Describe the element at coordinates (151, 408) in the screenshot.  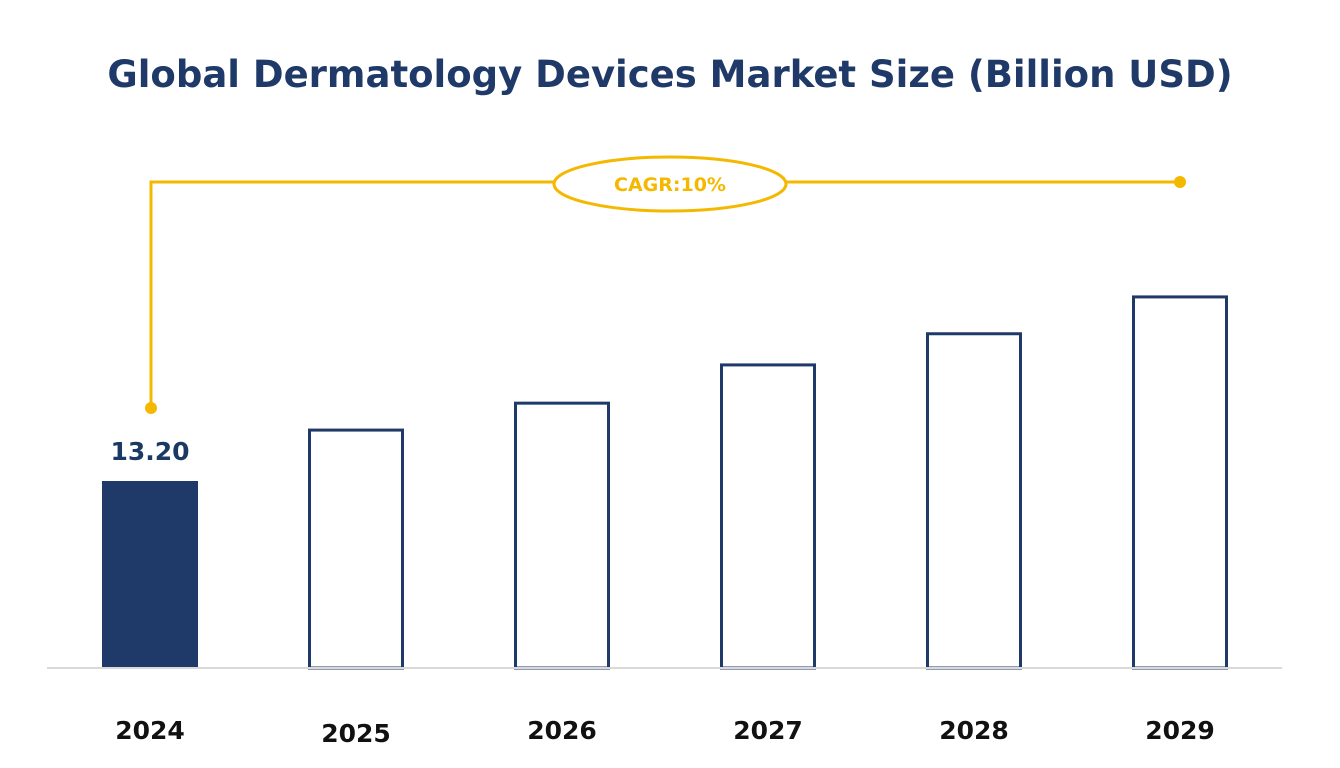
I see `cagr-start-dot` at that location.